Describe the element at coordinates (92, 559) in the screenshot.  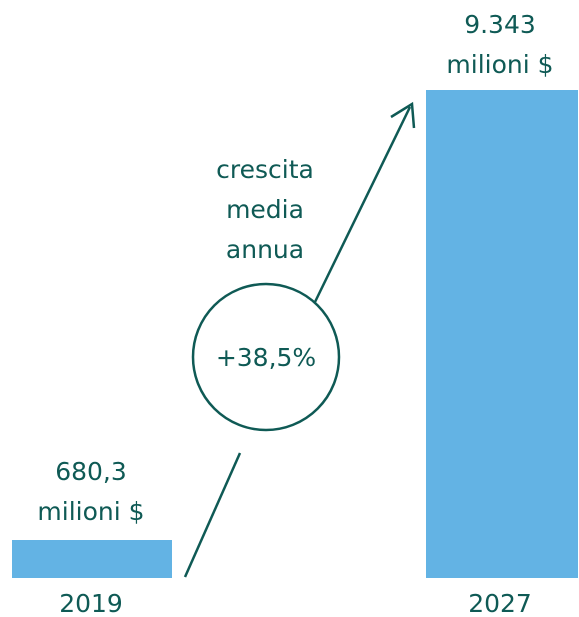
I see `bar-2019` at that location.